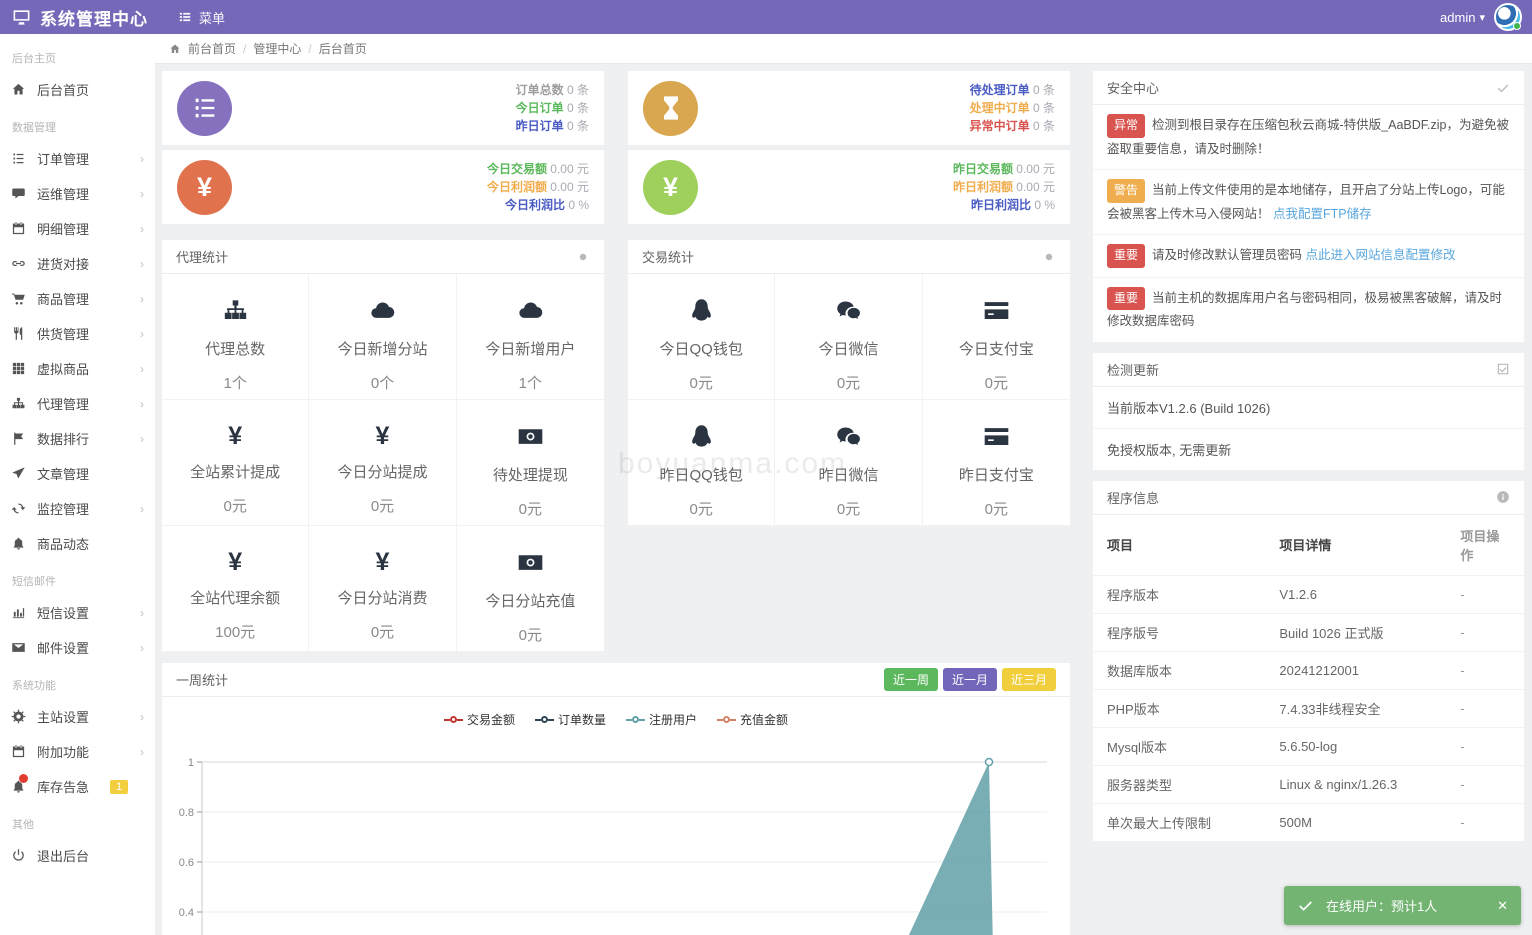 This screenshot has height=935, width=1532. I want to click on stat-label: 今日利润比, so click(534, 205).